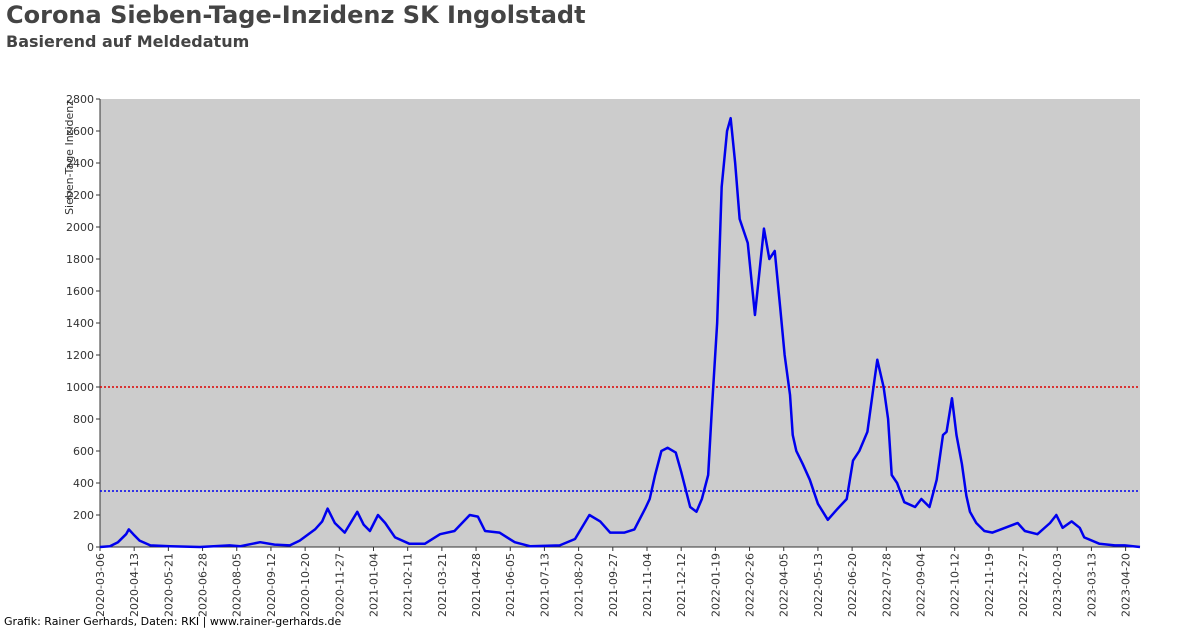 The image size is (1200, 628). I want to click on x-tick-label: 2021-09-27, so click(613, 585).